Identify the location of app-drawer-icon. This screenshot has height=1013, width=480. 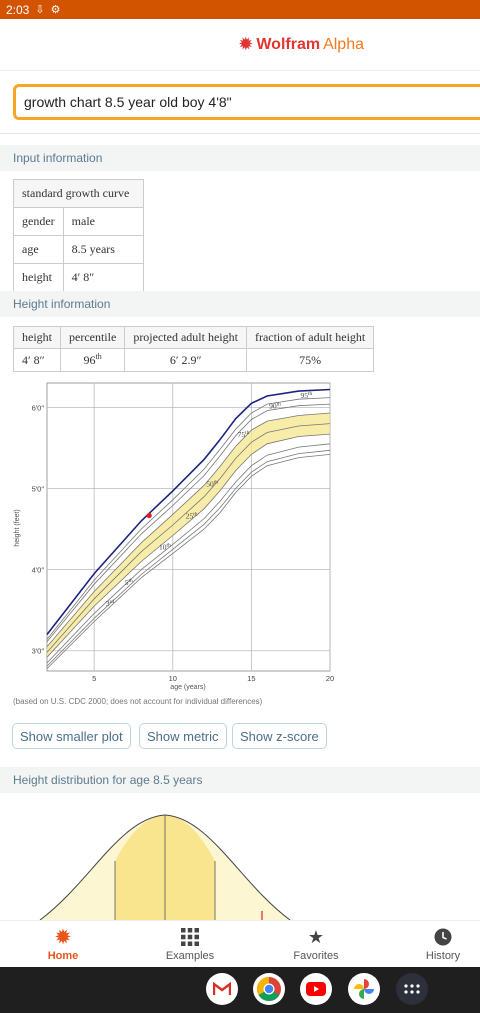
(412, 989).